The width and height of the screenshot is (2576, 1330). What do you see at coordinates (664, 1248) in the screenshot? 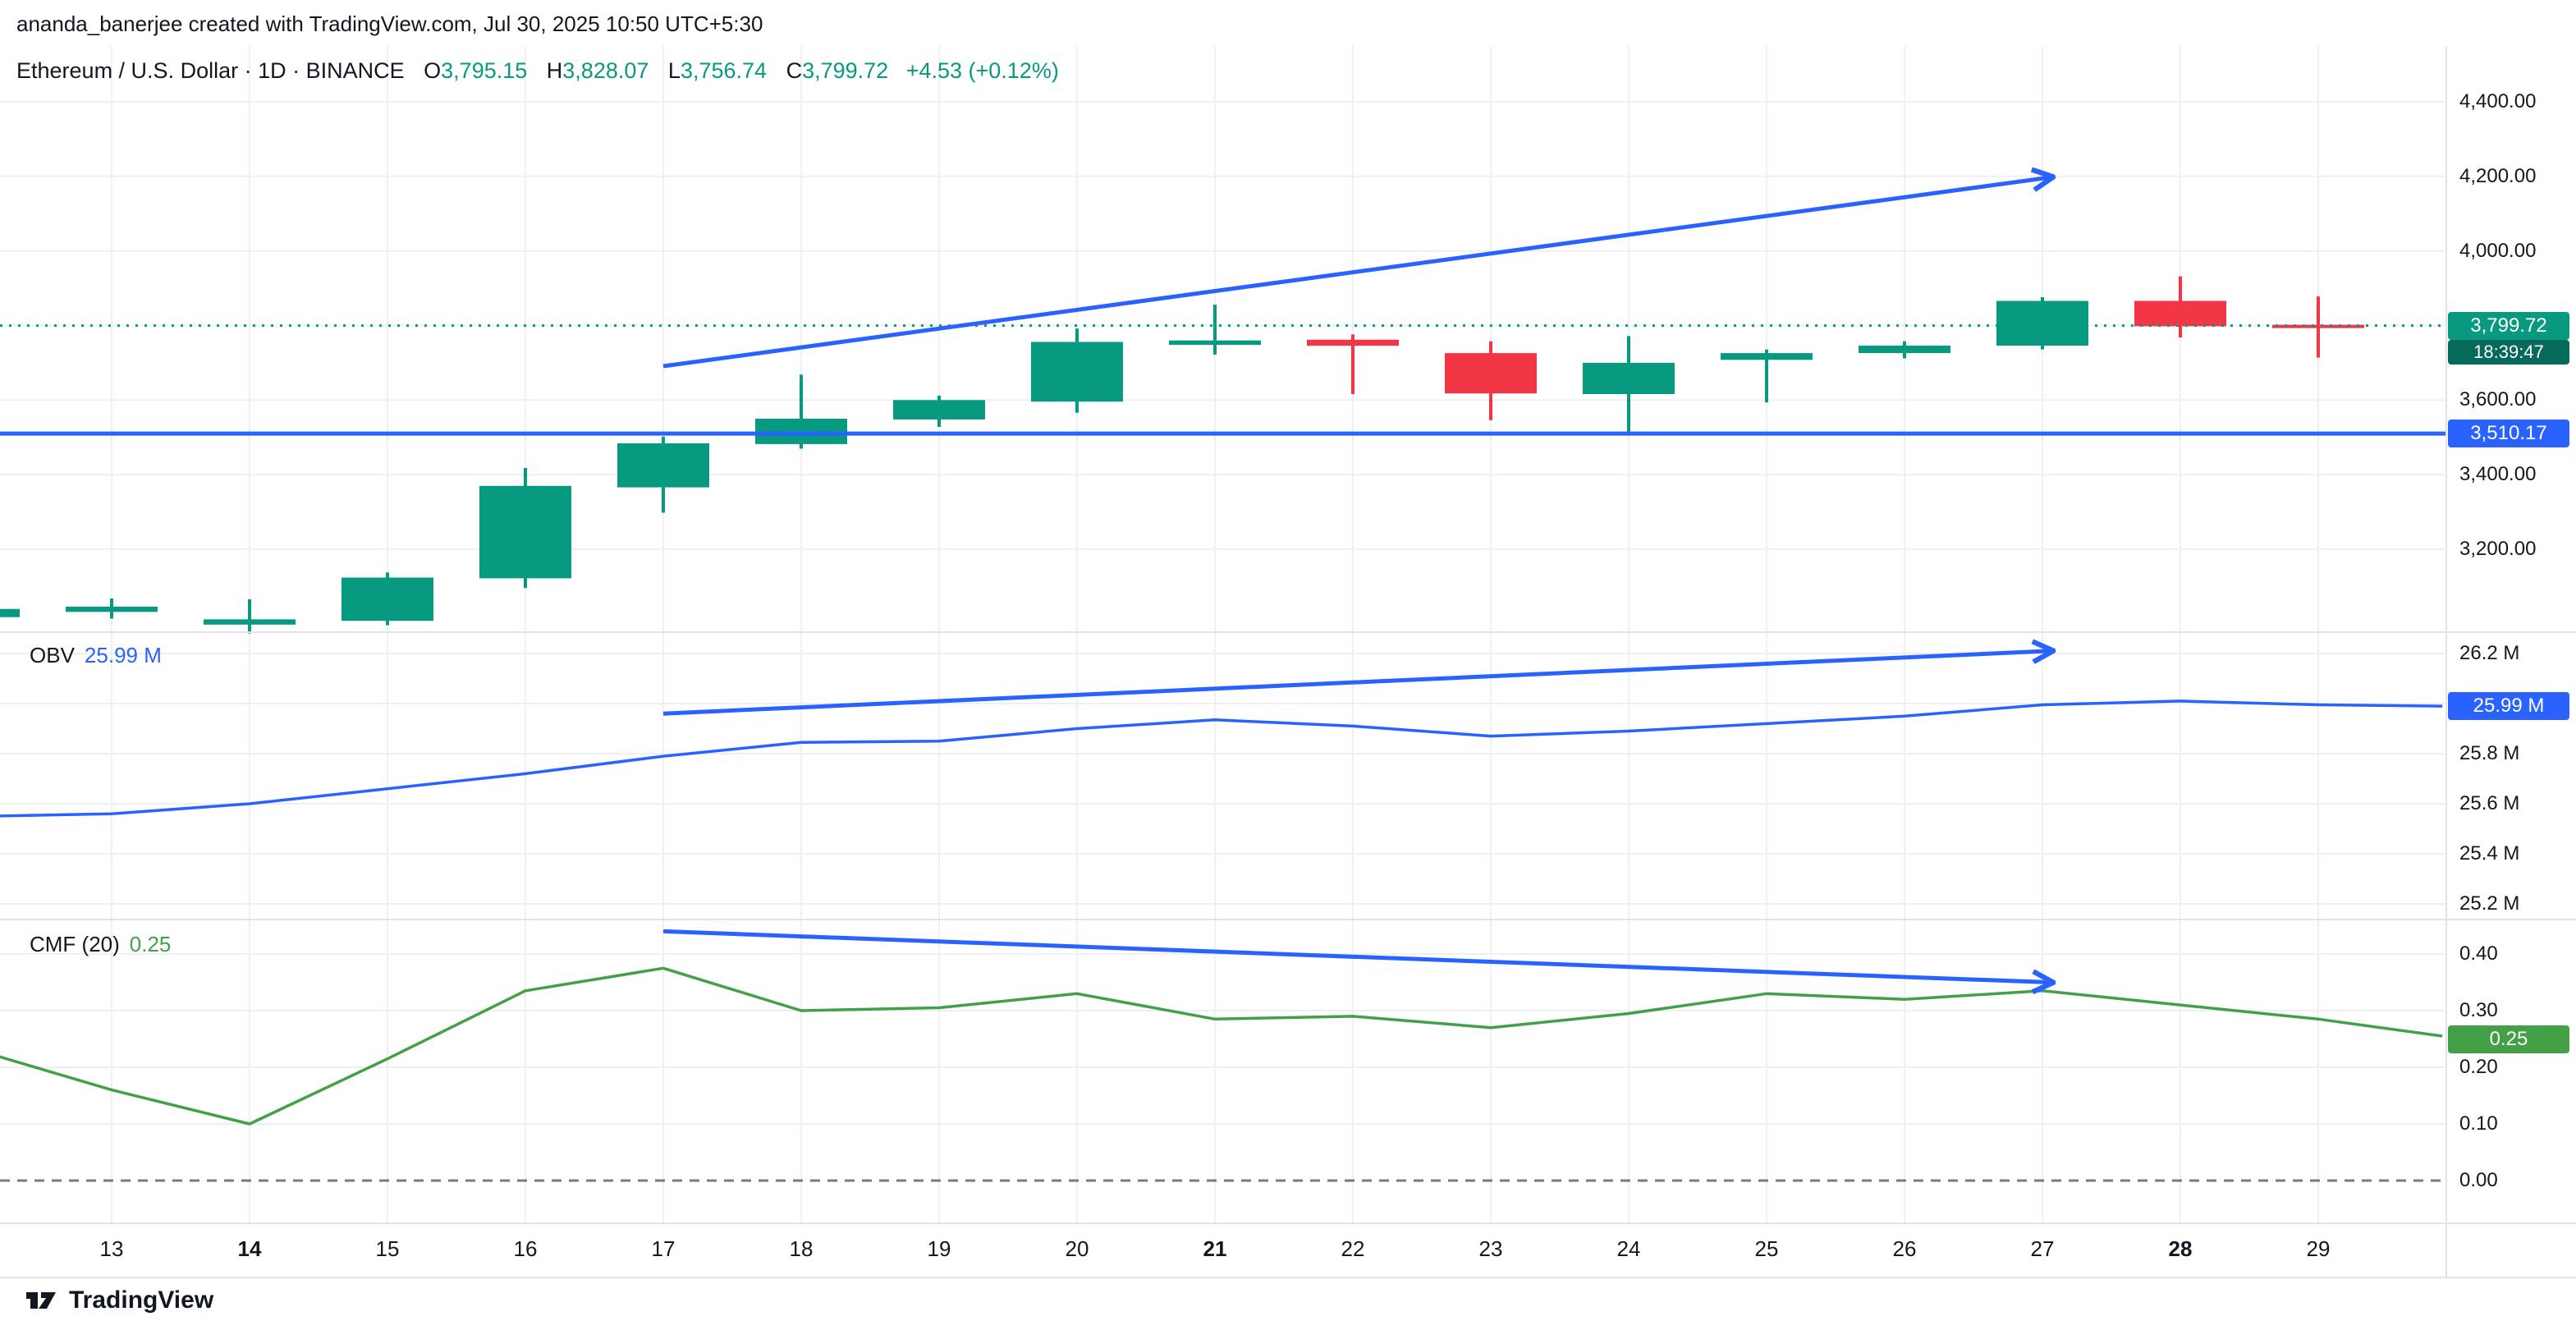
I see `time-axis-label: 17` at bounding box center [664, 1248].